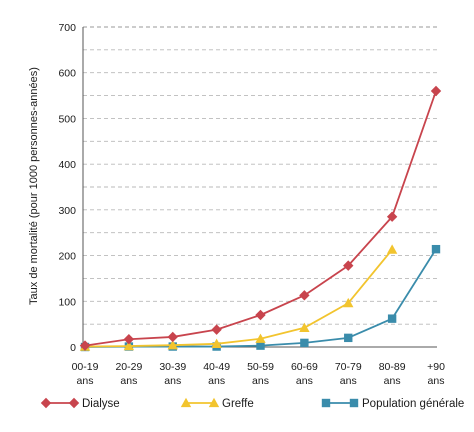 This screenshot has height=432, width=474. Describe the element at coordinates (216, 367) in the screenshot. I see `x-tick-label: 40-49` at that location.